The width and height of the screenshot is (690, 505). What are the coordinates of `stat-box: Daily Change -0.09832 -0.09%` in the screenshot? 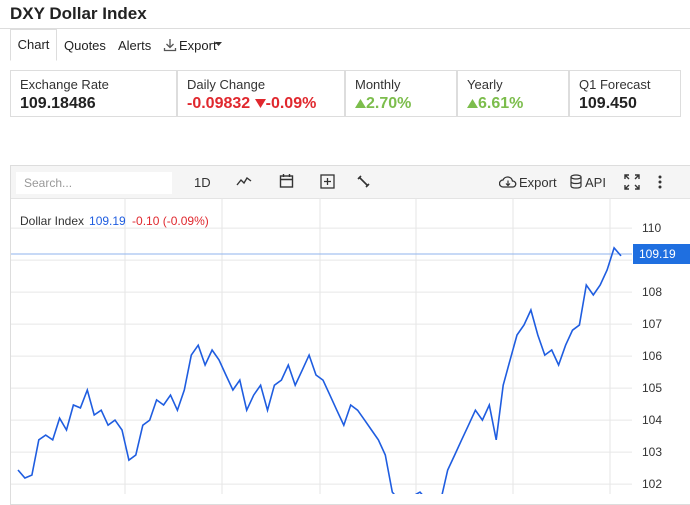 It's located at (261, 93).